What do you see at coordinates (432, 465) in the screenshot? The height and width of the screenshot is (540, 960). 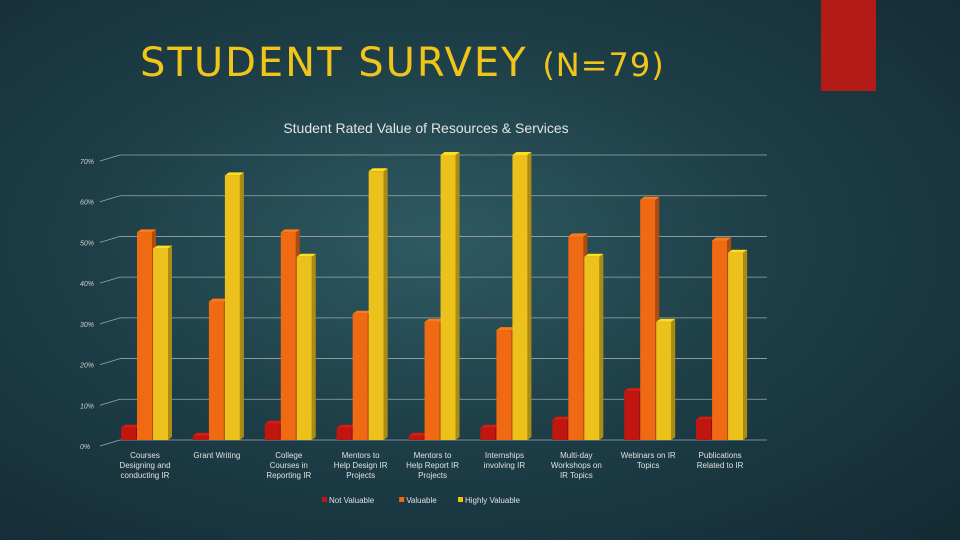 I see `x-tick-label: Help Report IR` at bounding box center [432, 465].